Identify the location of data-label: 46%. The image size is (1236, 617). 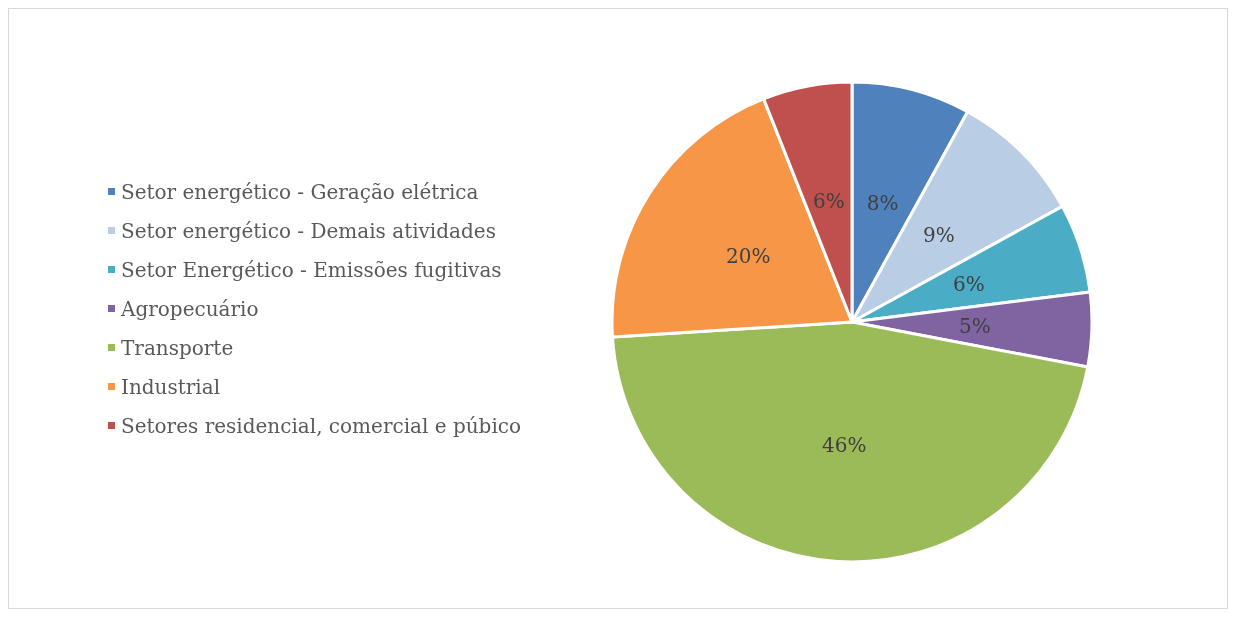
(844, 444).